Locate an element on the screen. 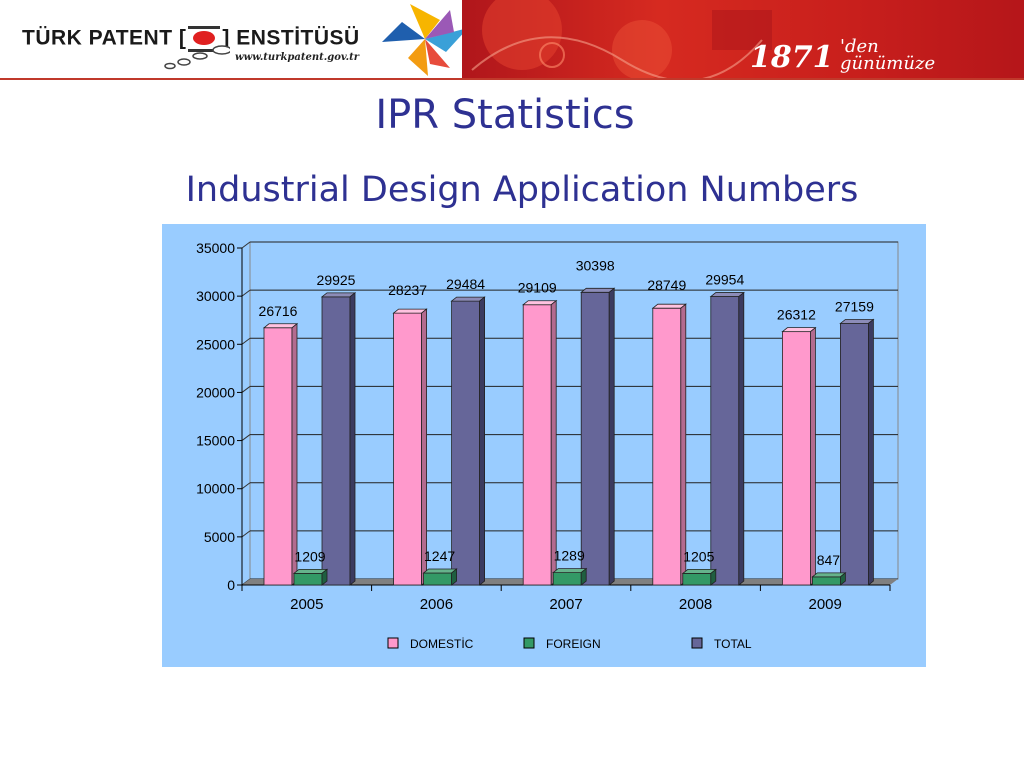 The width and height of the screenshot is (1024, 768). y-tick-label: 5000 is located at coordinates (219, 537).